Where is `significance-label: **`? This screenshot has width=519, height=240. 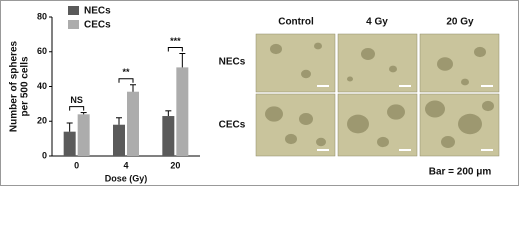
significance-label: ** is located at coordinates (126, 72).